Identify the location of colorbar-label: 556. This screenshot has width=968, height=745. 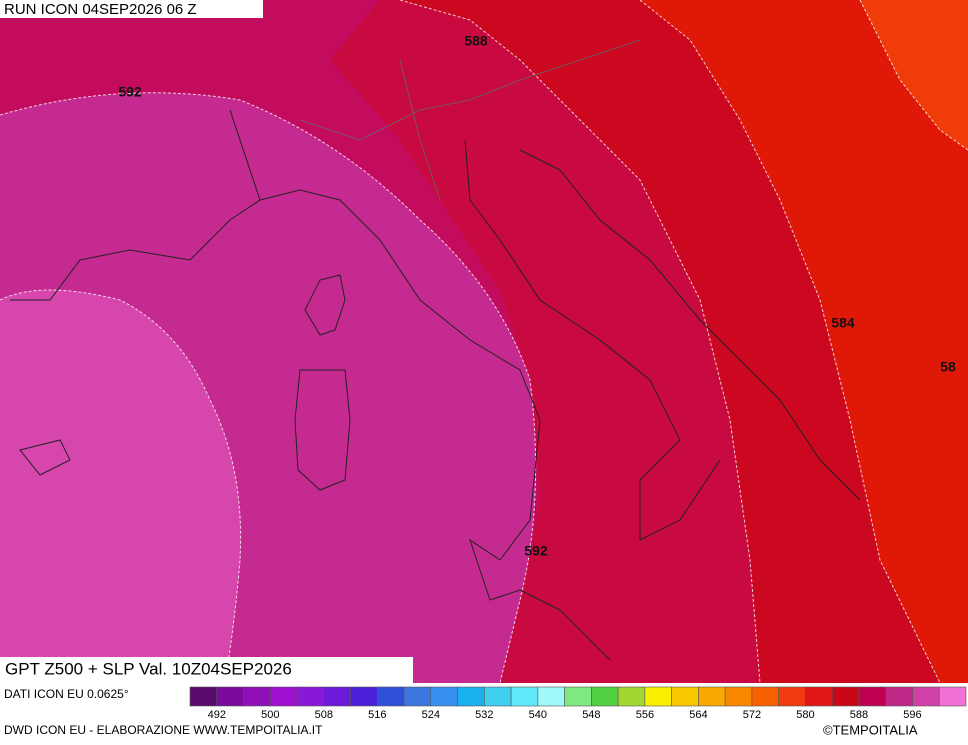
(645, 715).